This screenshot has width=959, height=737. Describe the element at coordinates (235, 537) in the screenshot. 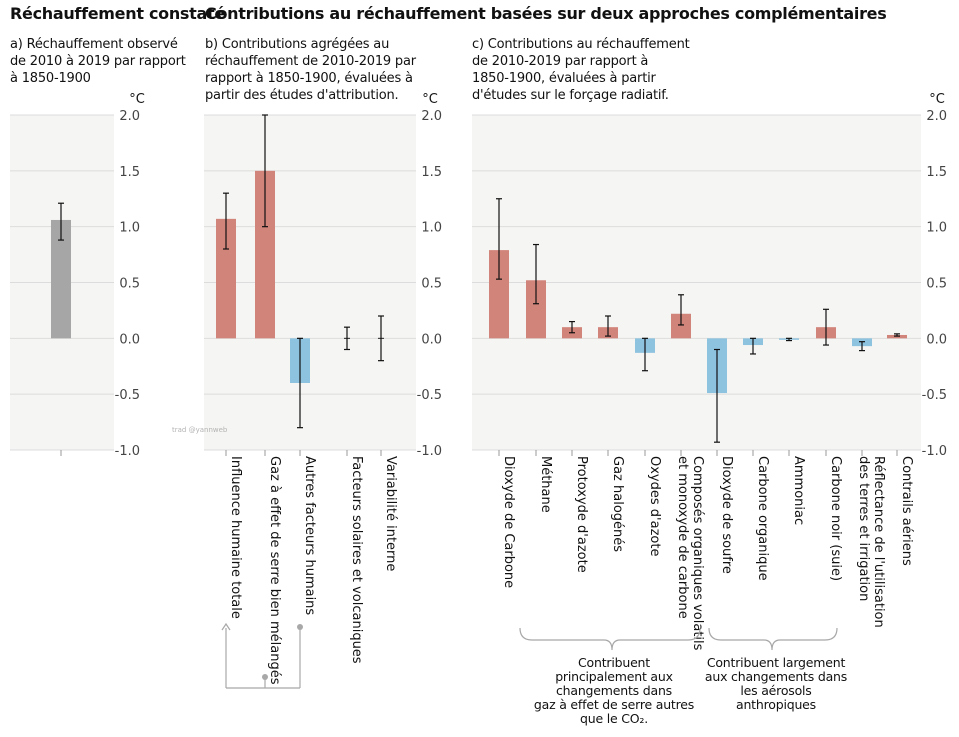

I see `x-category-label: Influence humaine totale` at that location.